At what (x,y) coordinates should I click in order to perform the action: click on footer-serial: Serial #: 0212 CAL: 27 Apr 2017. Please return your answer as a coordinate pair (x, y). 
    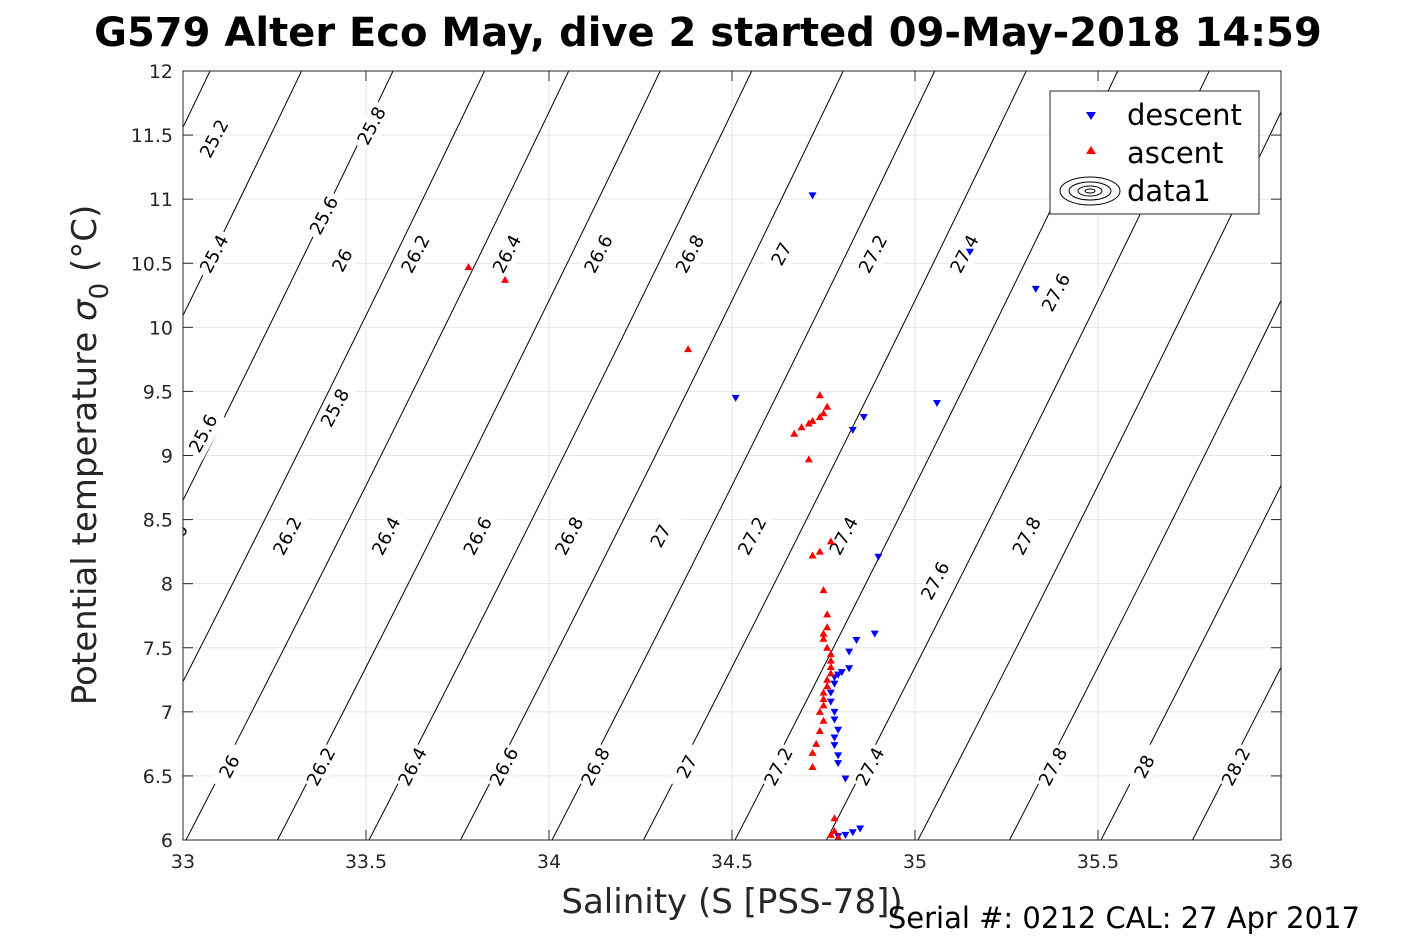
    Looking at the image, I should click on (1124, 918).